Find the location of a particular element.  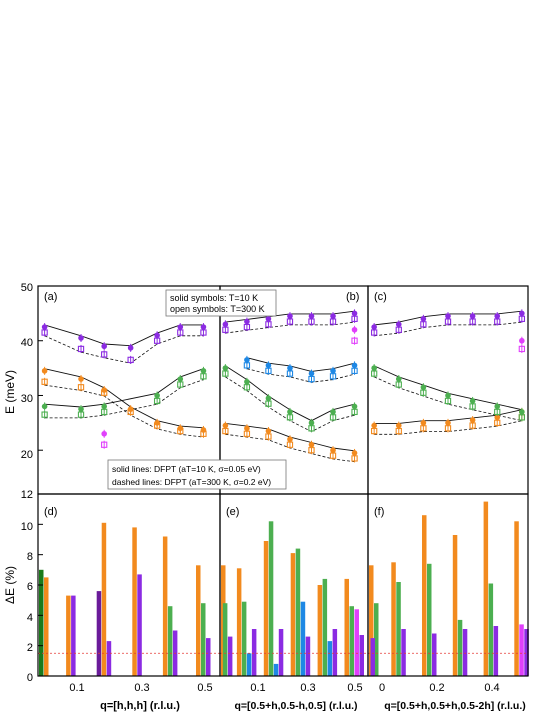

bar-f-4-purple is located at coordinates (496, 651).